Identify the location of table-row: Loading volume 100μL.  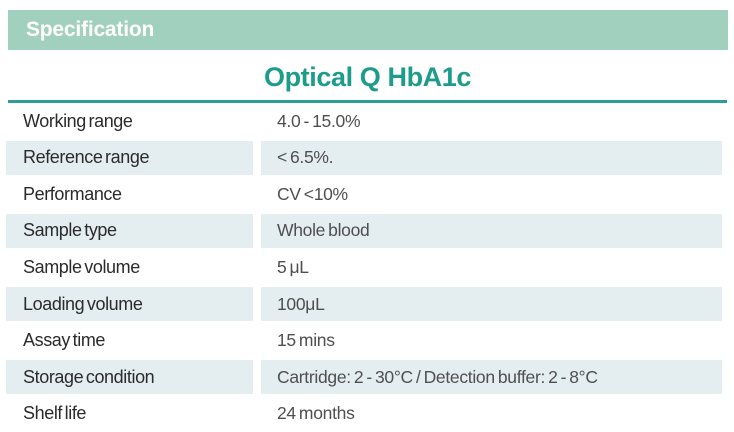
(364, 304).